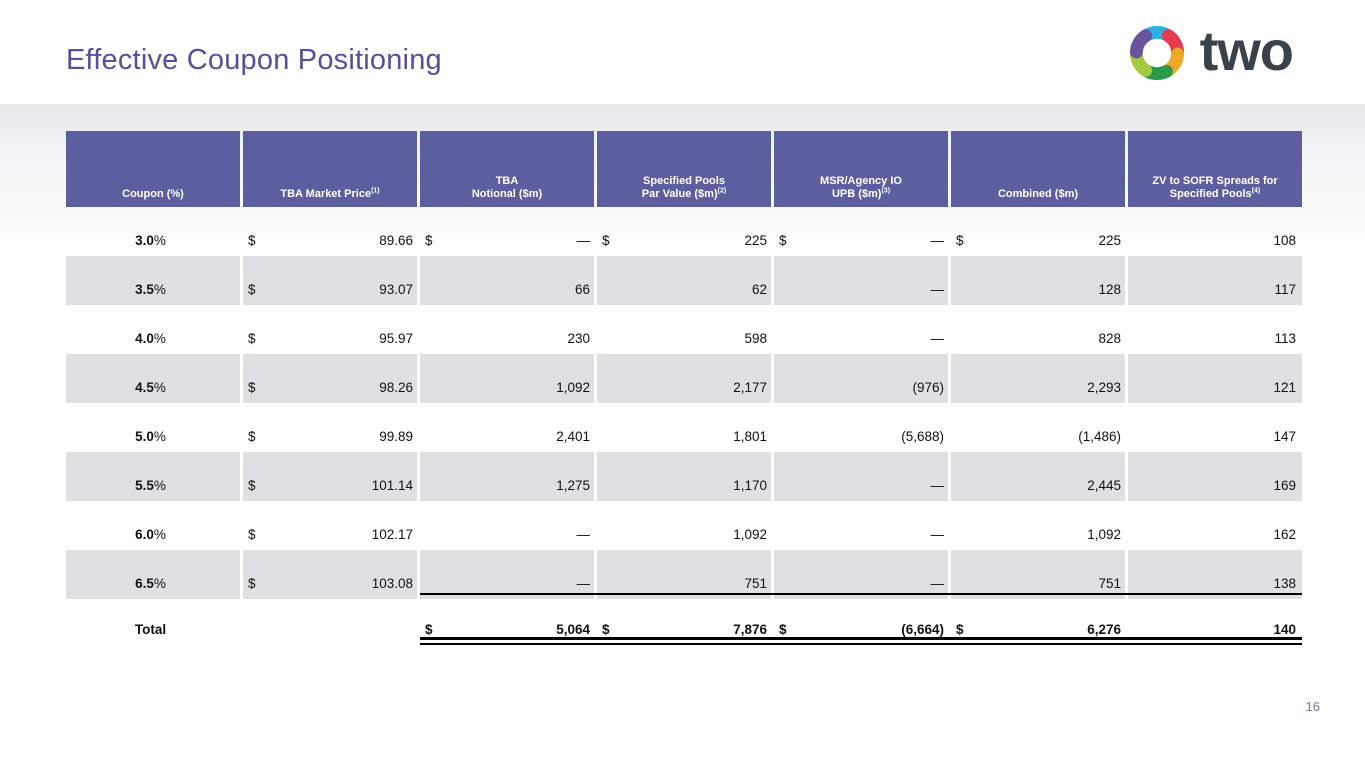  What do you see at coordinates (1038, 525) in the screenshot?
I see `value-cell: 1,092` at bounding box center [1038, 525].